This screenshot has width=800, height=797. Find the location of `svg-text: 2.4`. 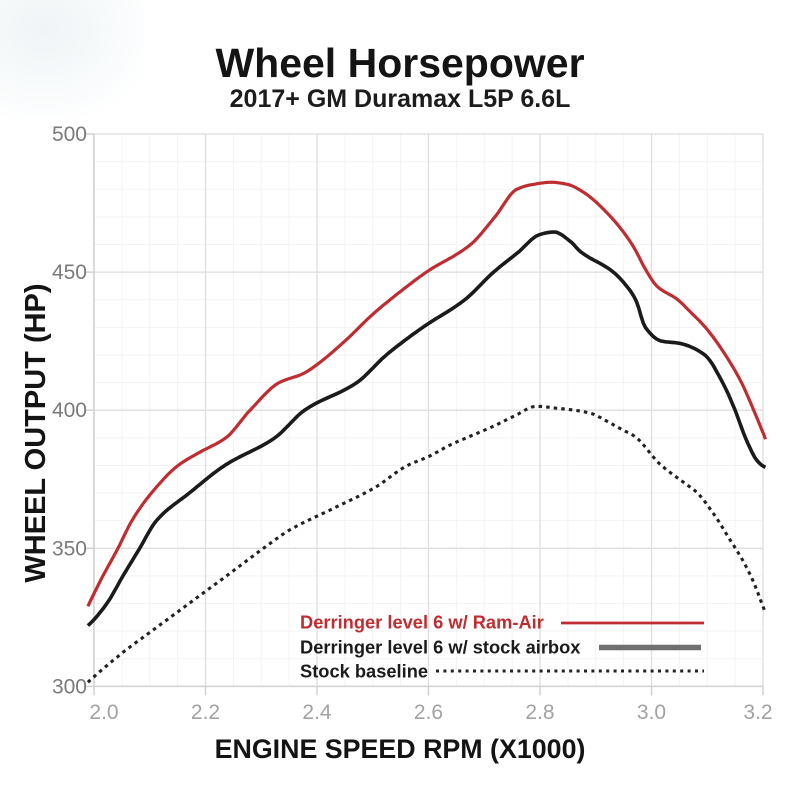

svg-text: 2.4 is located at coordinates (317, 712).